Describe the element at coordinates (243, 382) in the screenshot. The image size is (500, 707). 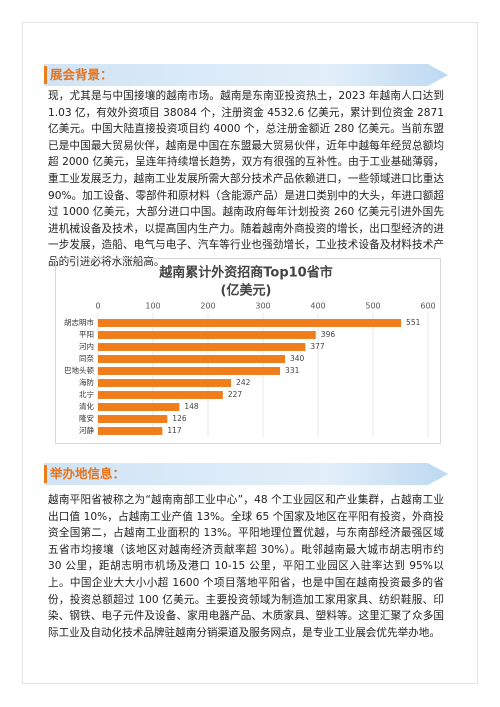
I see `value-label: 242` at that location.